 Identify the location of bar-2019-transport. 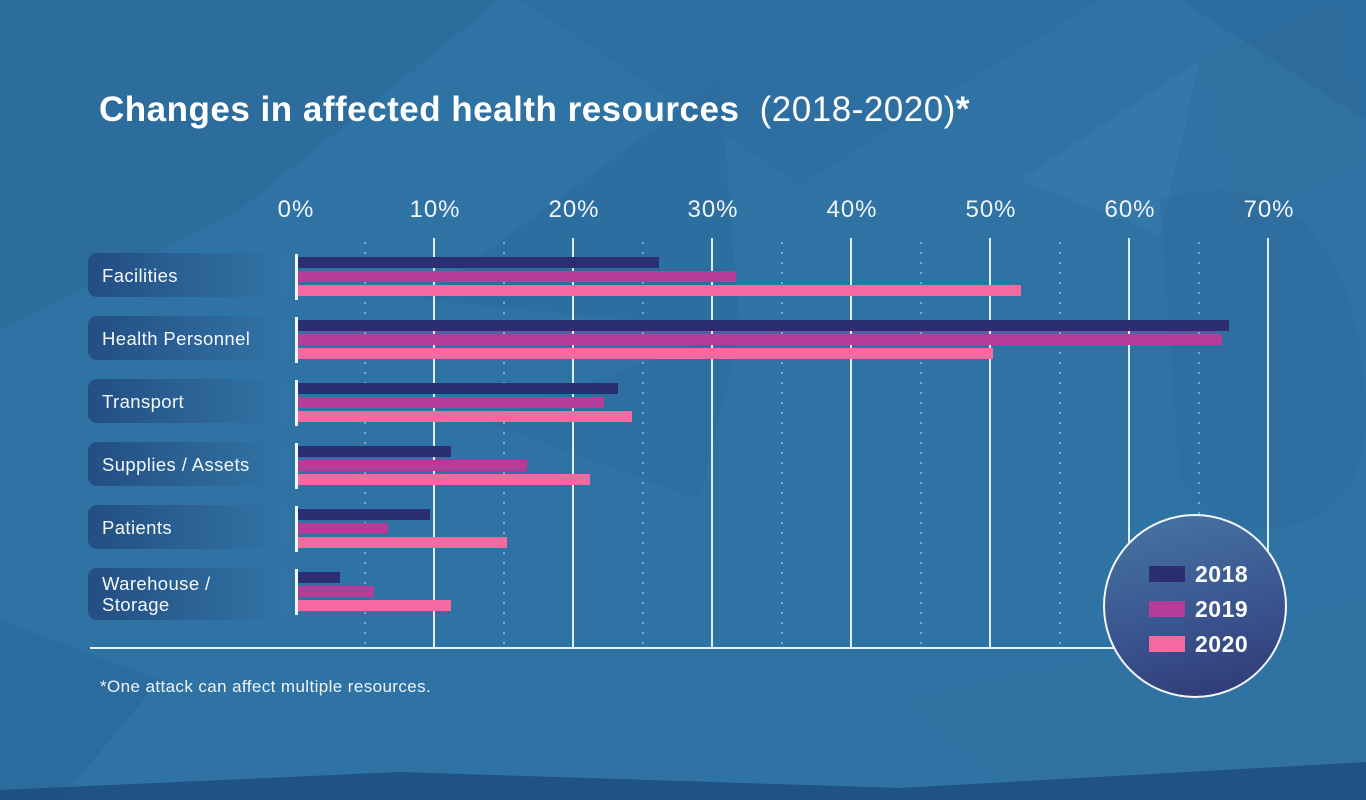
(451, 402).